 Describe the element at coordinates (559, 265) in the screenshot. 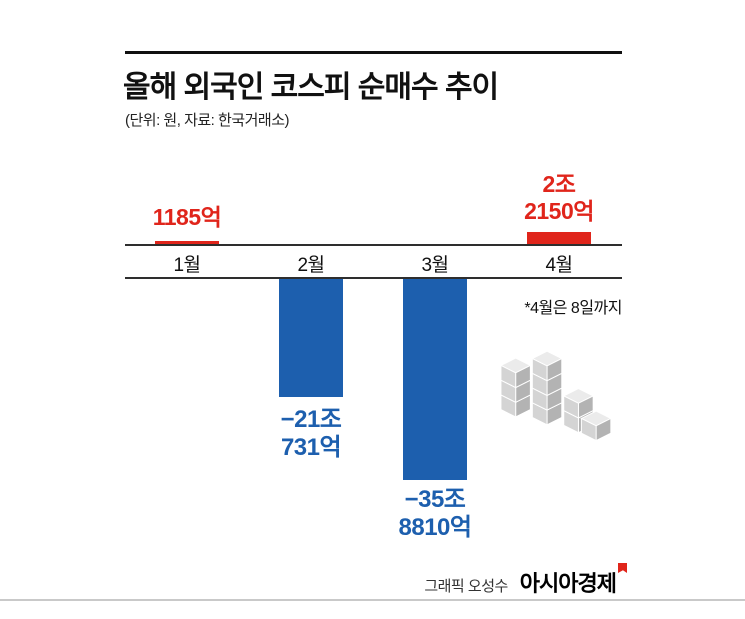

I see `x-label-apr: 4월` at that location.